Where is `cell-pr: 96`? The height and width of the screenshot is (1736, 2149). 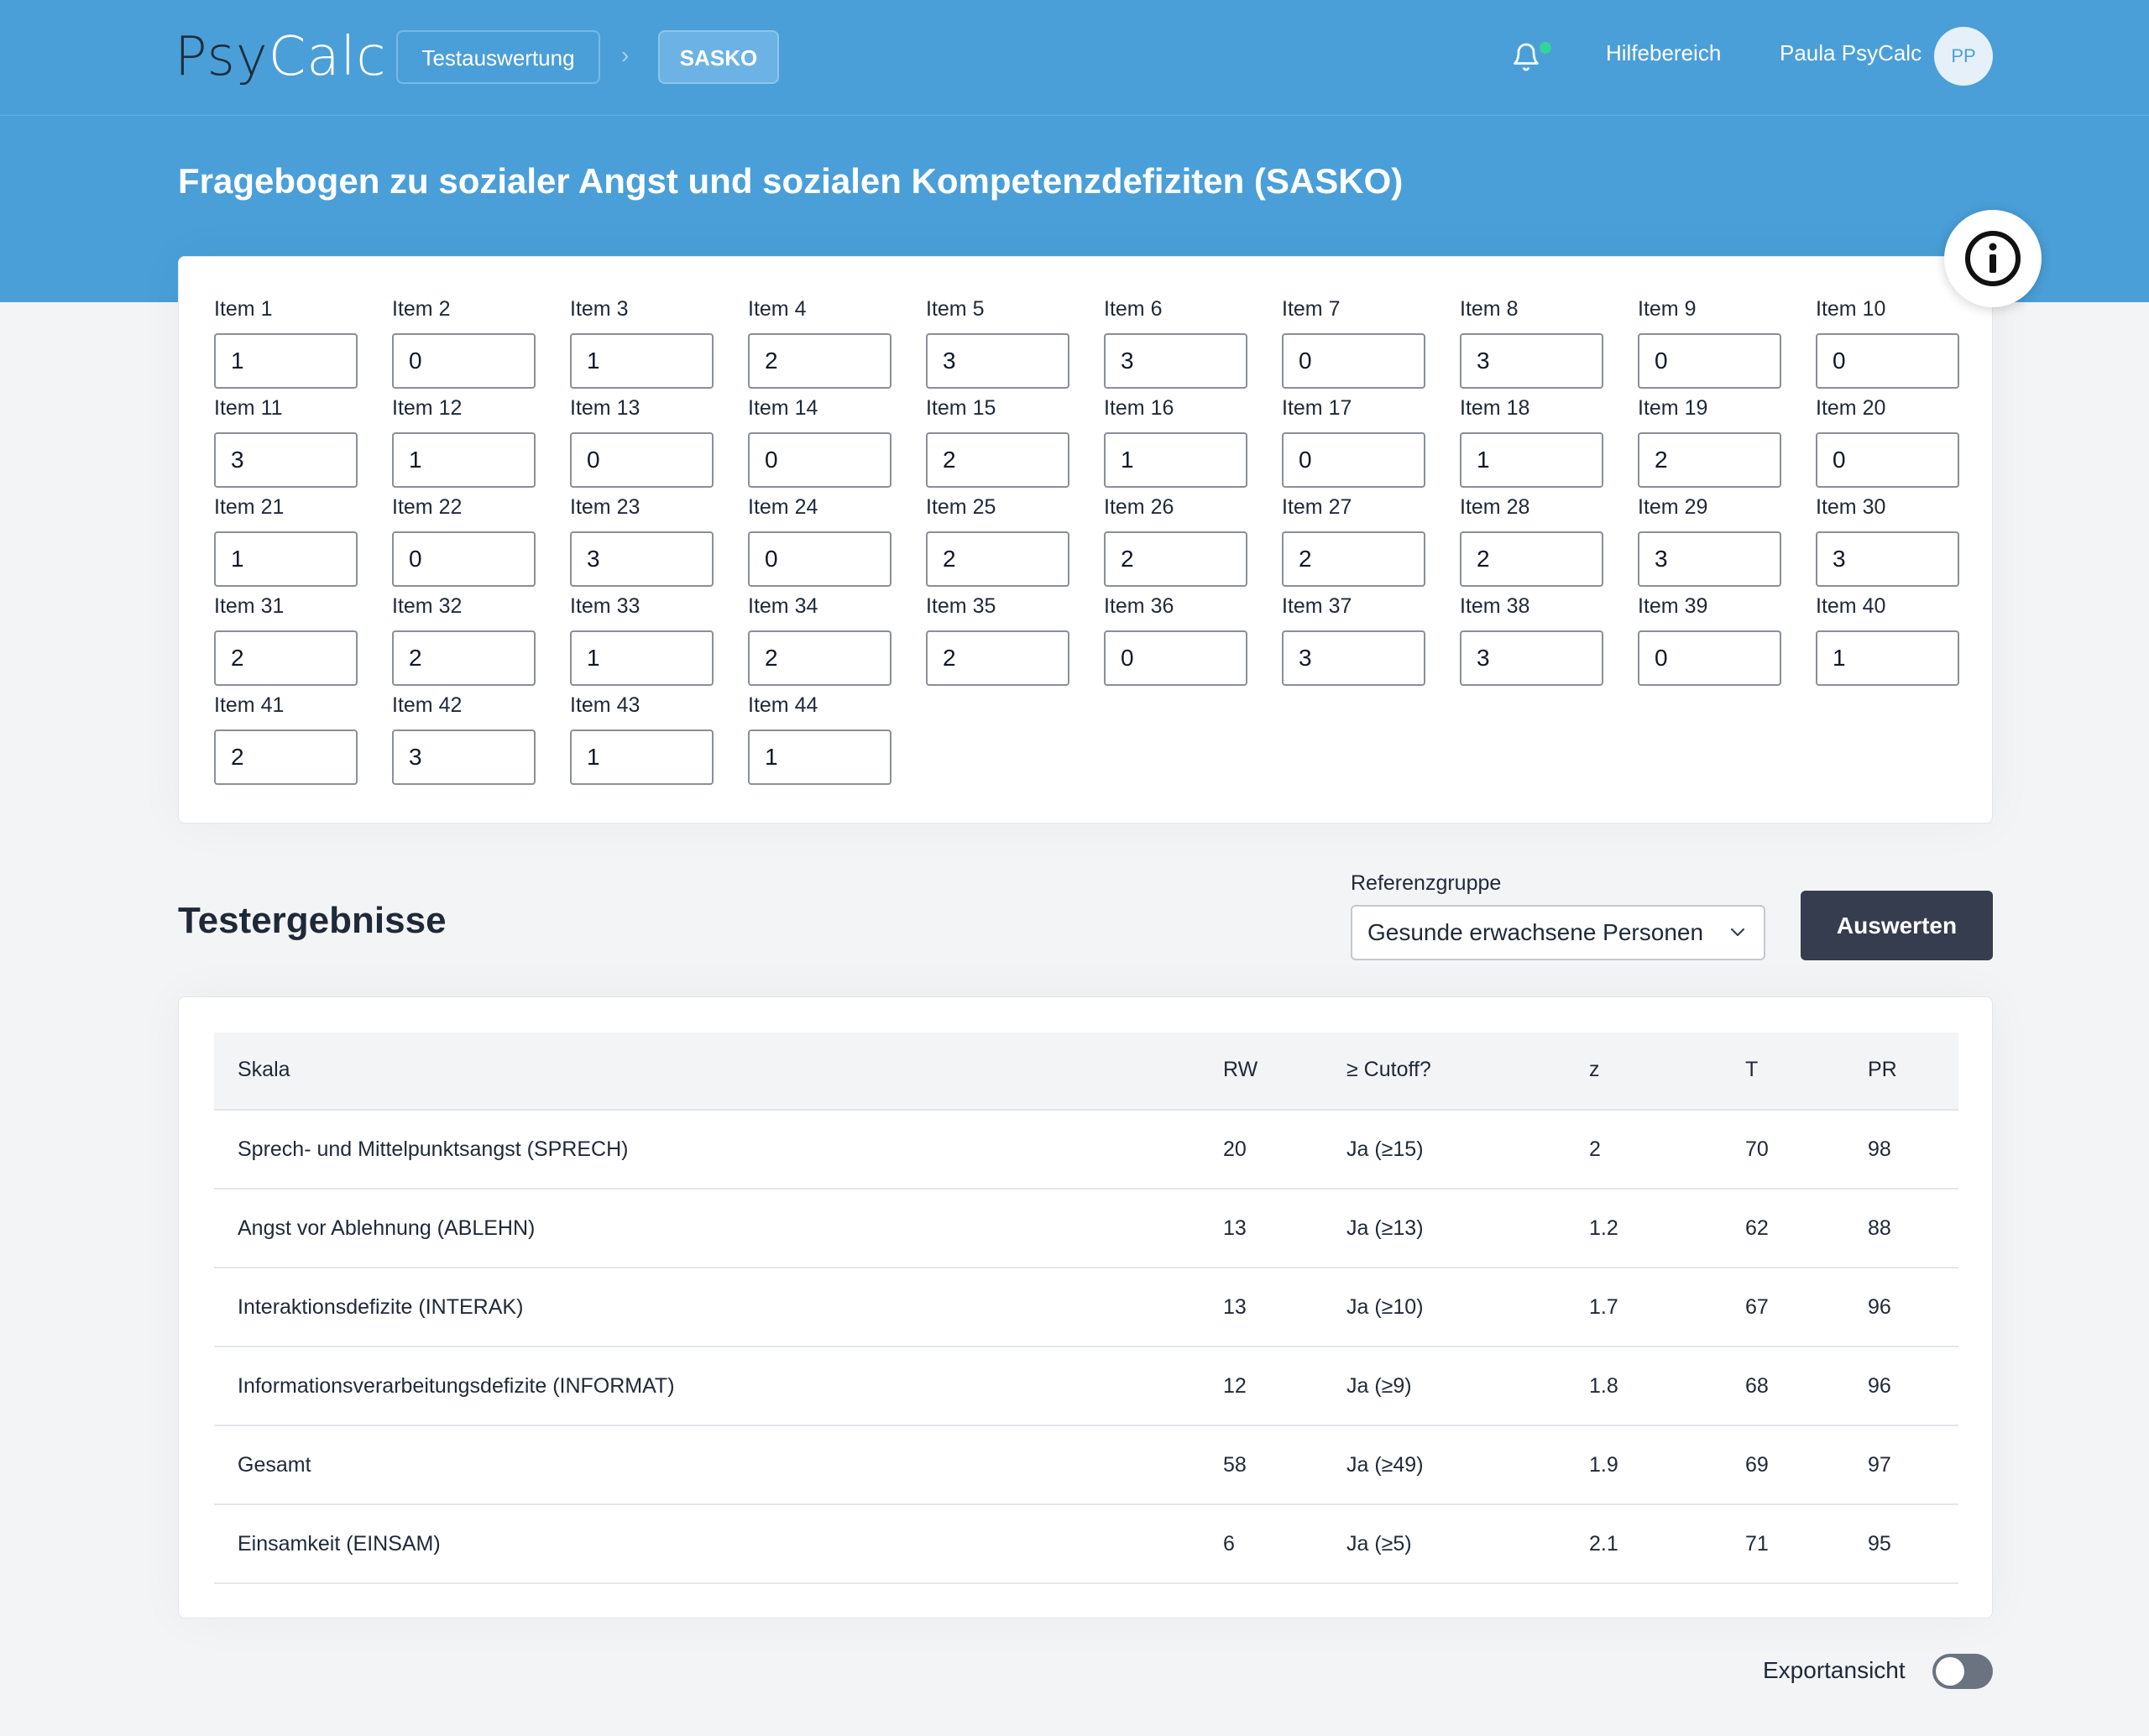 cell-pr: 96 is located at coordinates (1880, 1386).